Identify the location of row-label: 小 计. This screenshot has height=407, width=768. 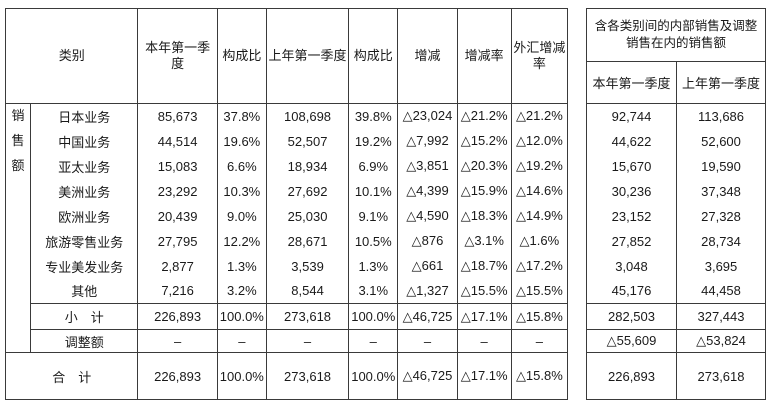
(84, 316).